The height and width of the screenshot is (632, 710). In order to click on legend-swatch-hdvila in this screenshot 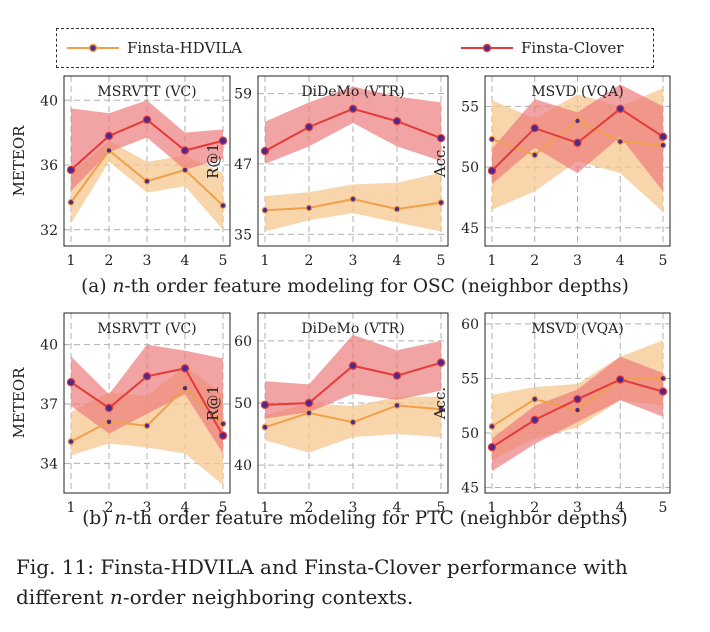, I will do `click(93, 48)`.